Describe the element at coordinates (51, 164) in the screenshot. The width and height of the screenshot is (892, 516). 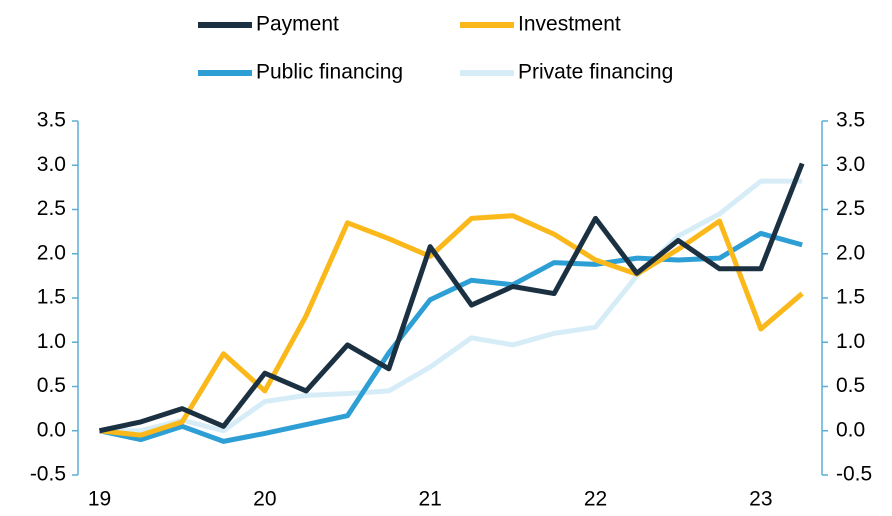
I see `y-tick-label: 3.0` at that location.